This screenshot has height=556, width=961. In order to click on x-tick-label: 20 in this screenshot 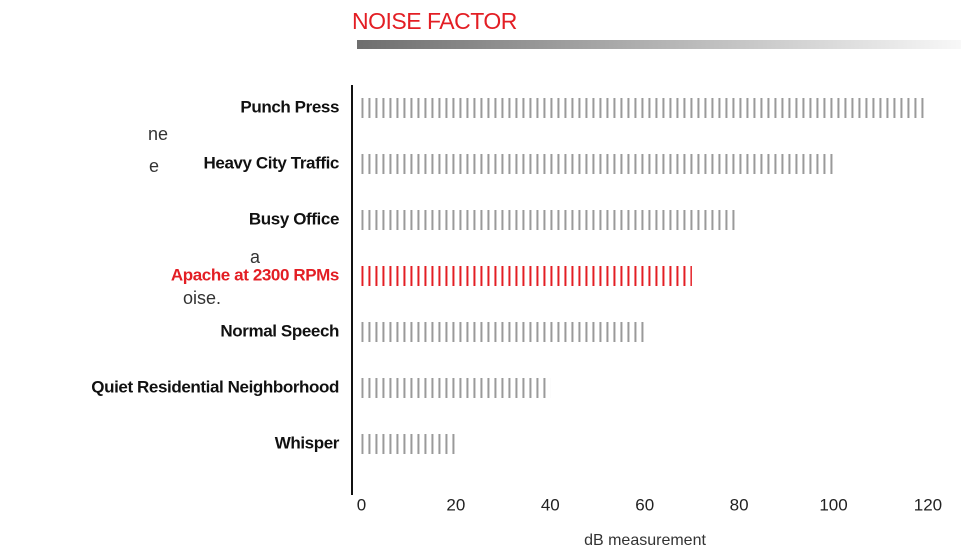, I will do `click(455, 504)`.